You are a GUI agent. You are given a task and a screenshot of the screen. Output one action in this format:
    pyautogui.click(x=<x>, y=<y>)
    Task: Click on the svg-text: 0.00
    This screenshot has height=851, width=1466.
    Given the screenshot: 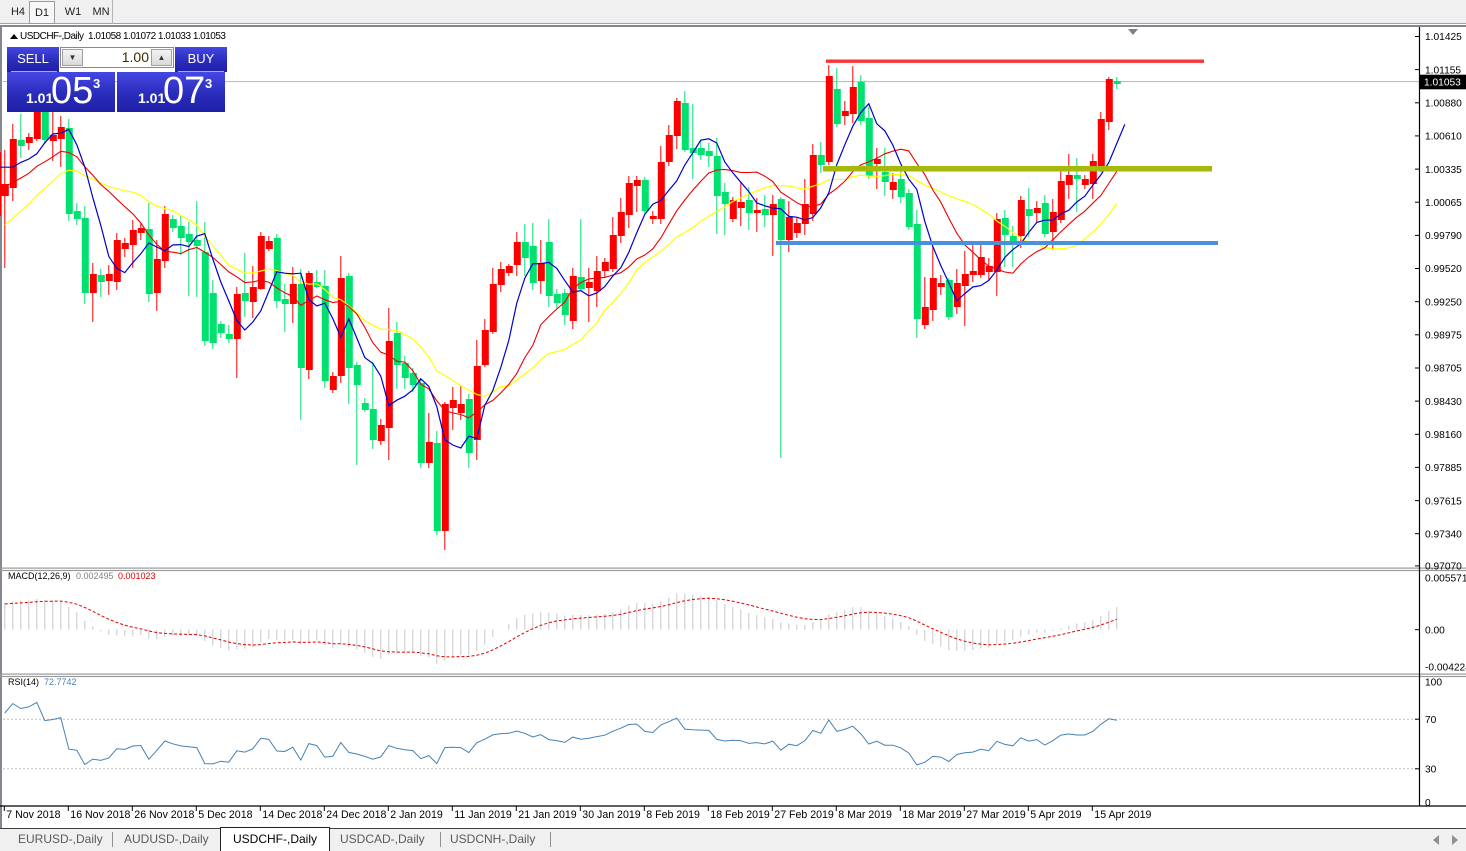 What is the action you would take?
    pyautogui.click(x=1435, y=630)
    